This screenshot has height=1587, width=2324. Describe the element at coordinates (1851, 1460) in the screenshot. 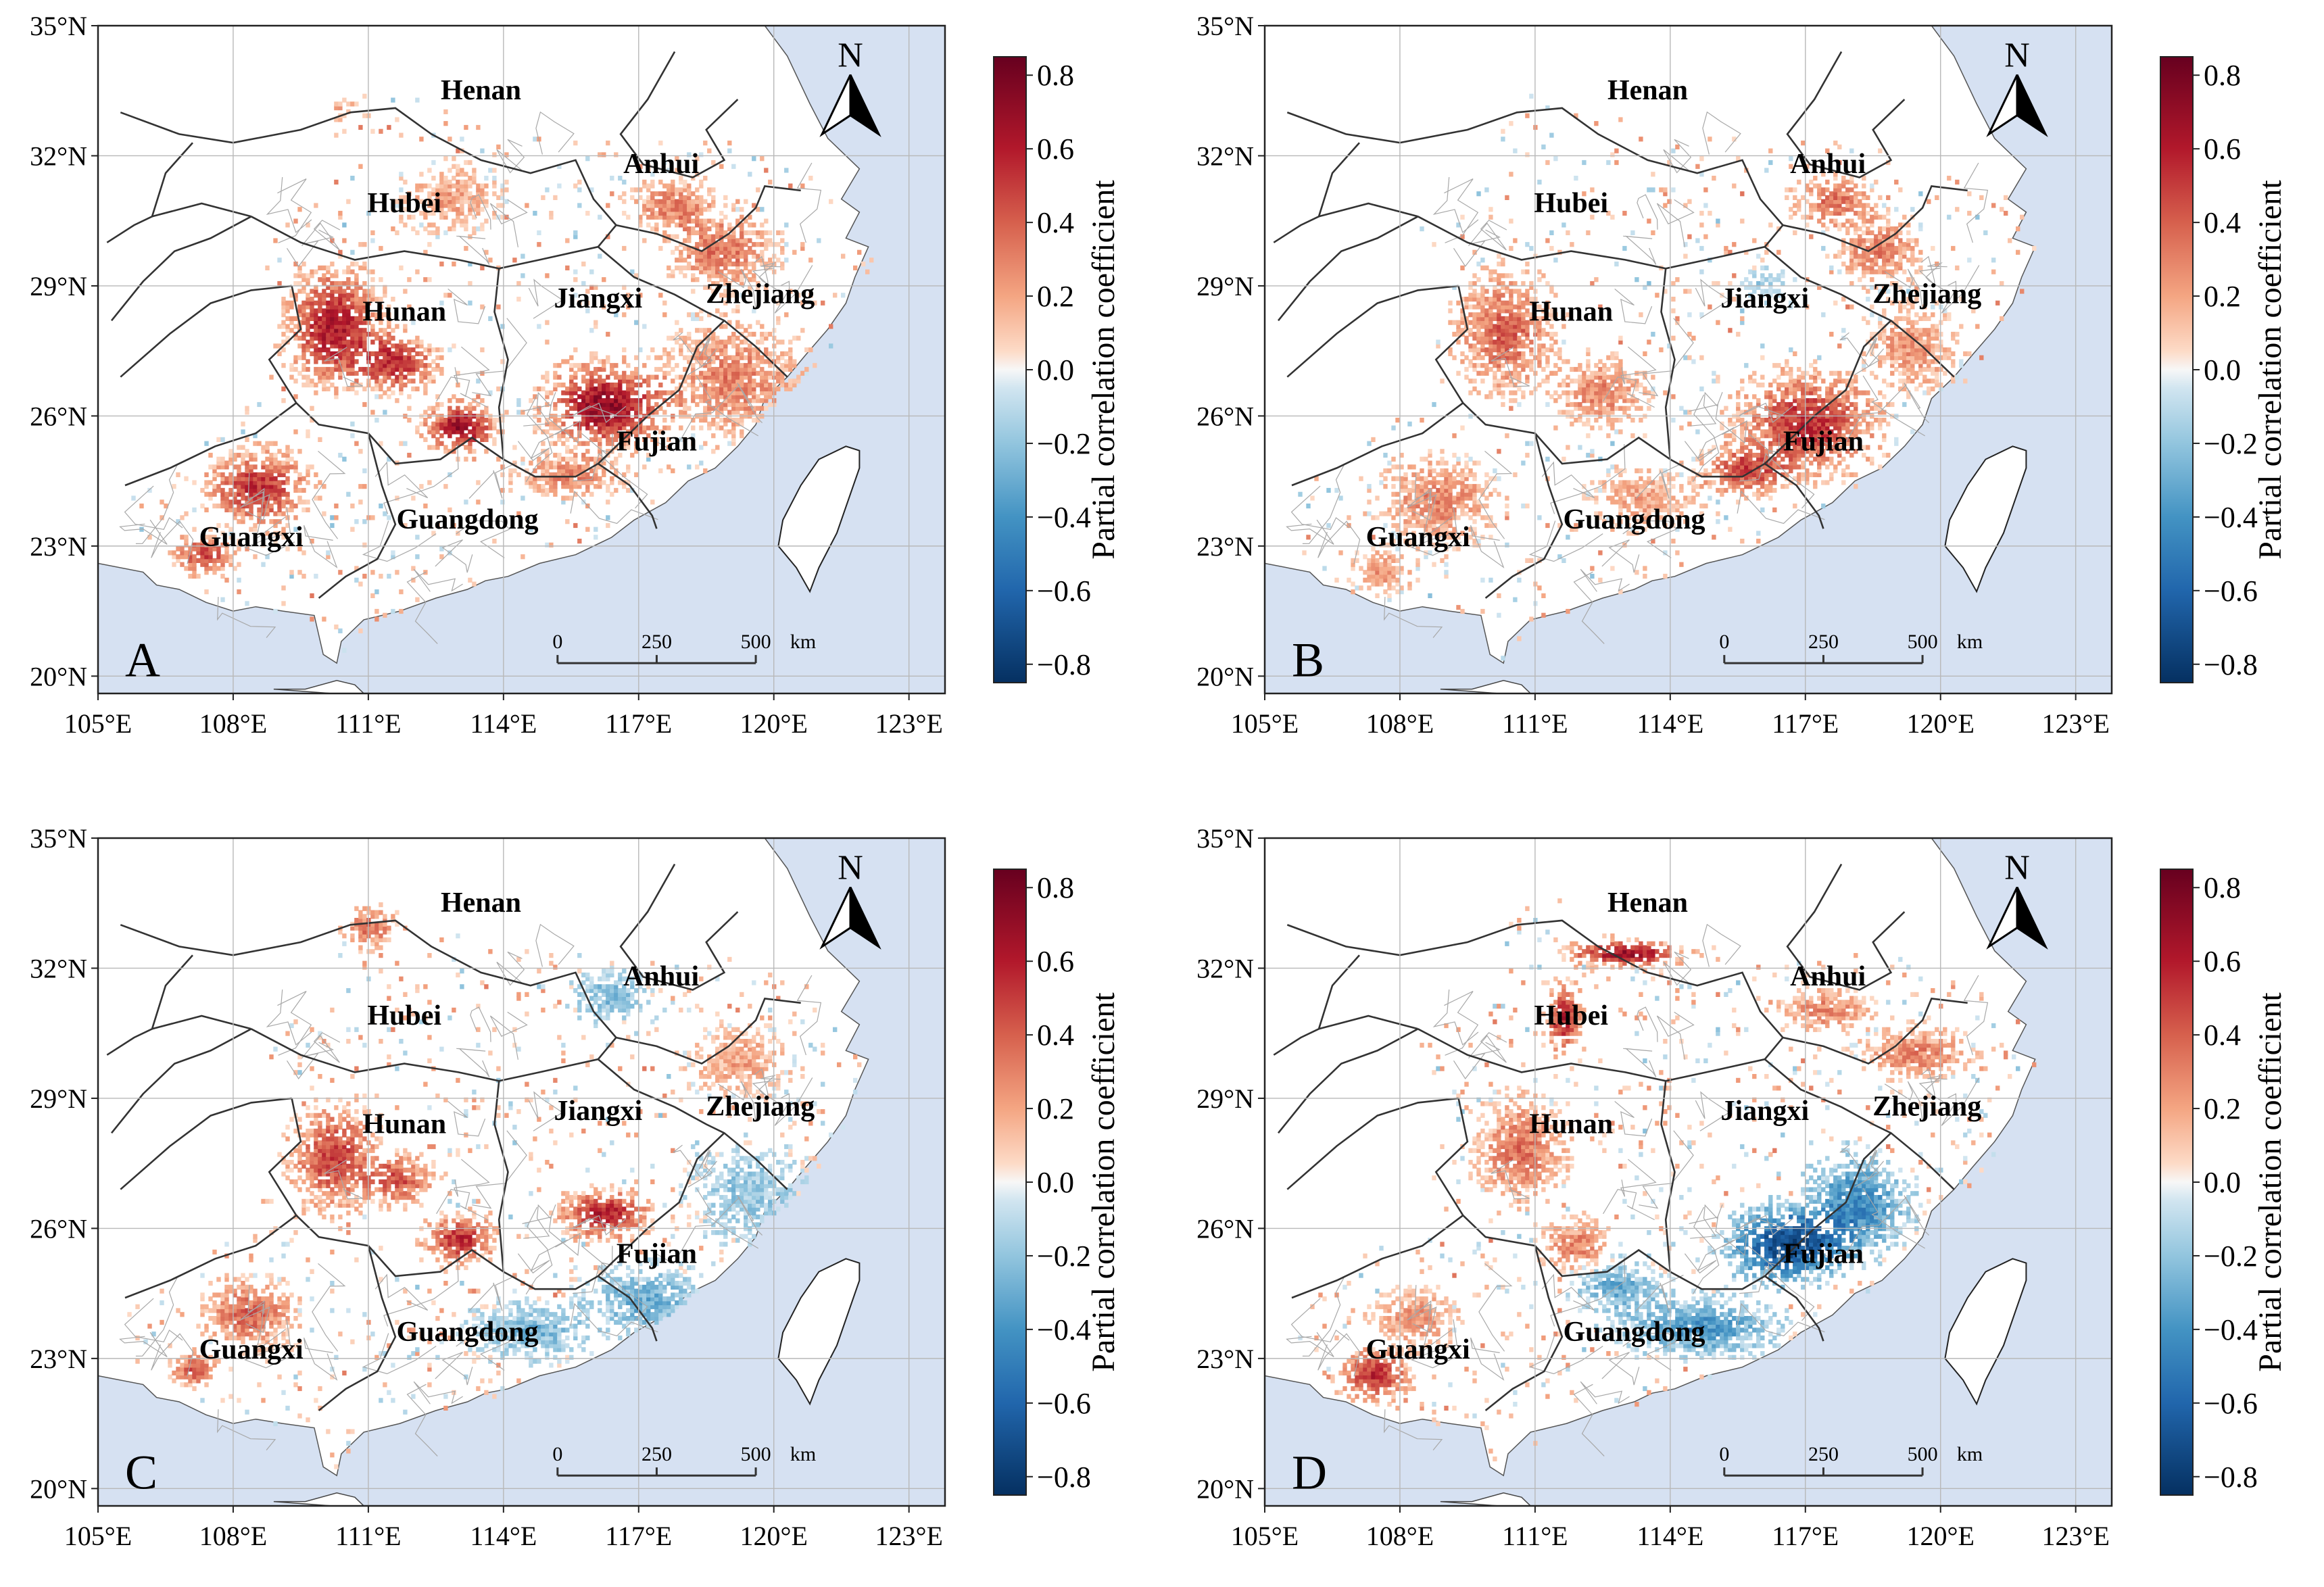

I see `scale-bar: 0 250 500 km` at that location.